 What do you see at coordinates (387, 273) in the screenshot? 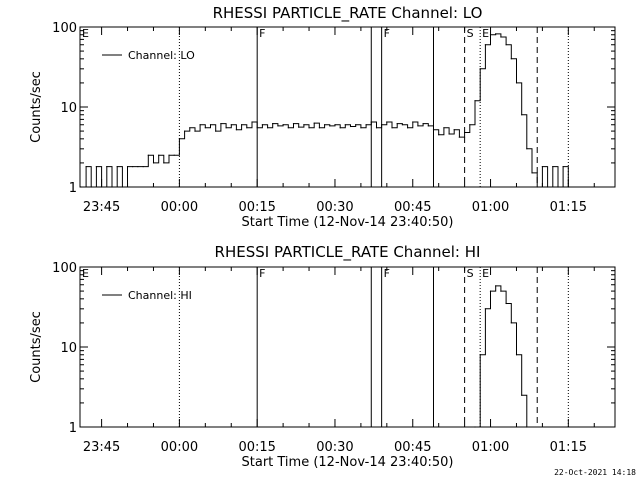
I see `marker-label: F` at bounding box center [387, 273].